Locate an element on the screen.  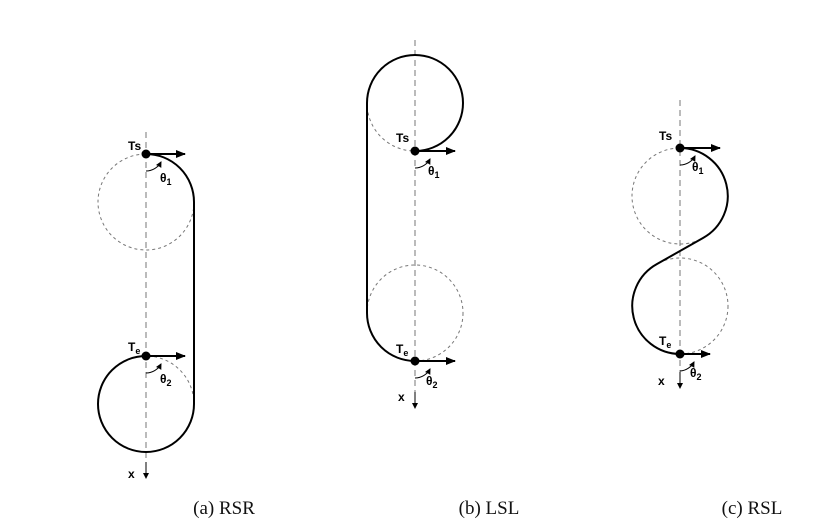
caption-lsl: (b) LSL is located at coordinates (489, 508).